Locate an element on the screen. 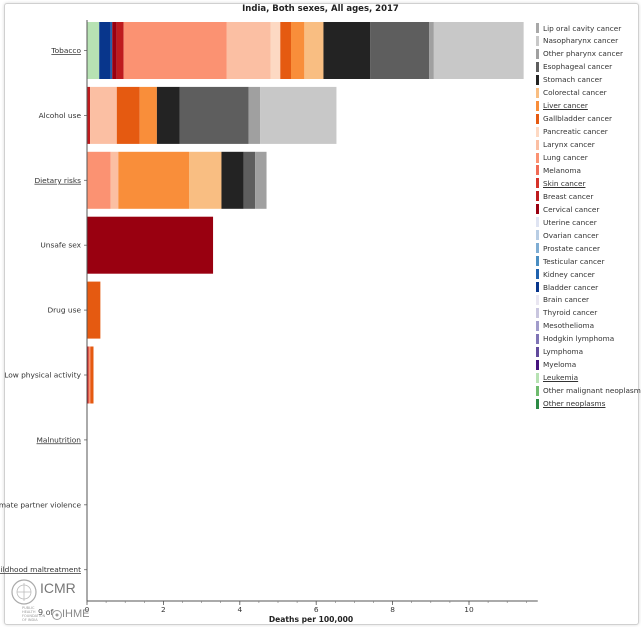  legend-item-uterine-cancer: Uterine cancer is located at coordinates (566, 222).